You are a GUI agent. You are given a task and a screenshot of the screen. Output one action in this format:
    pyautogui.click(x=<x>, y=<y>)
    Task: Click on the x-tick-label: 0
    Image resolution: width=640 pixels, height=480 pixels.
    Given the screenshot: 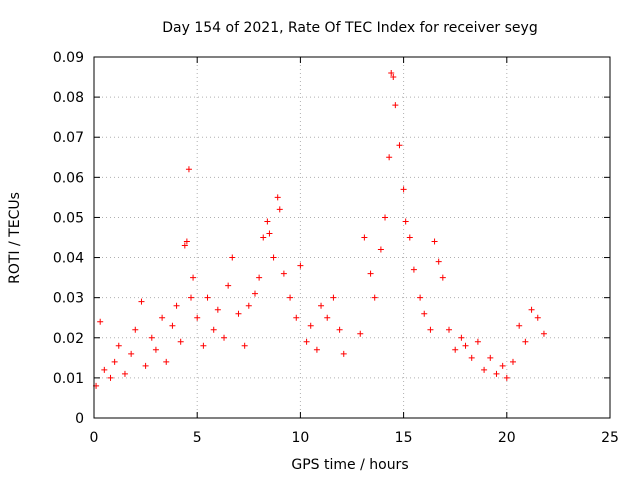 What is the action you would take?
    pyautogui.click(x=94, y=438)
    